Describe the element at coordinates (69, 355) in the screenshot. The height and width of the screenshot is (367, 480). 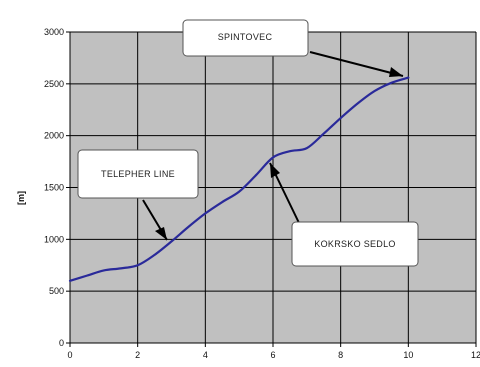
I see `x-tick-label: 0` at that location.